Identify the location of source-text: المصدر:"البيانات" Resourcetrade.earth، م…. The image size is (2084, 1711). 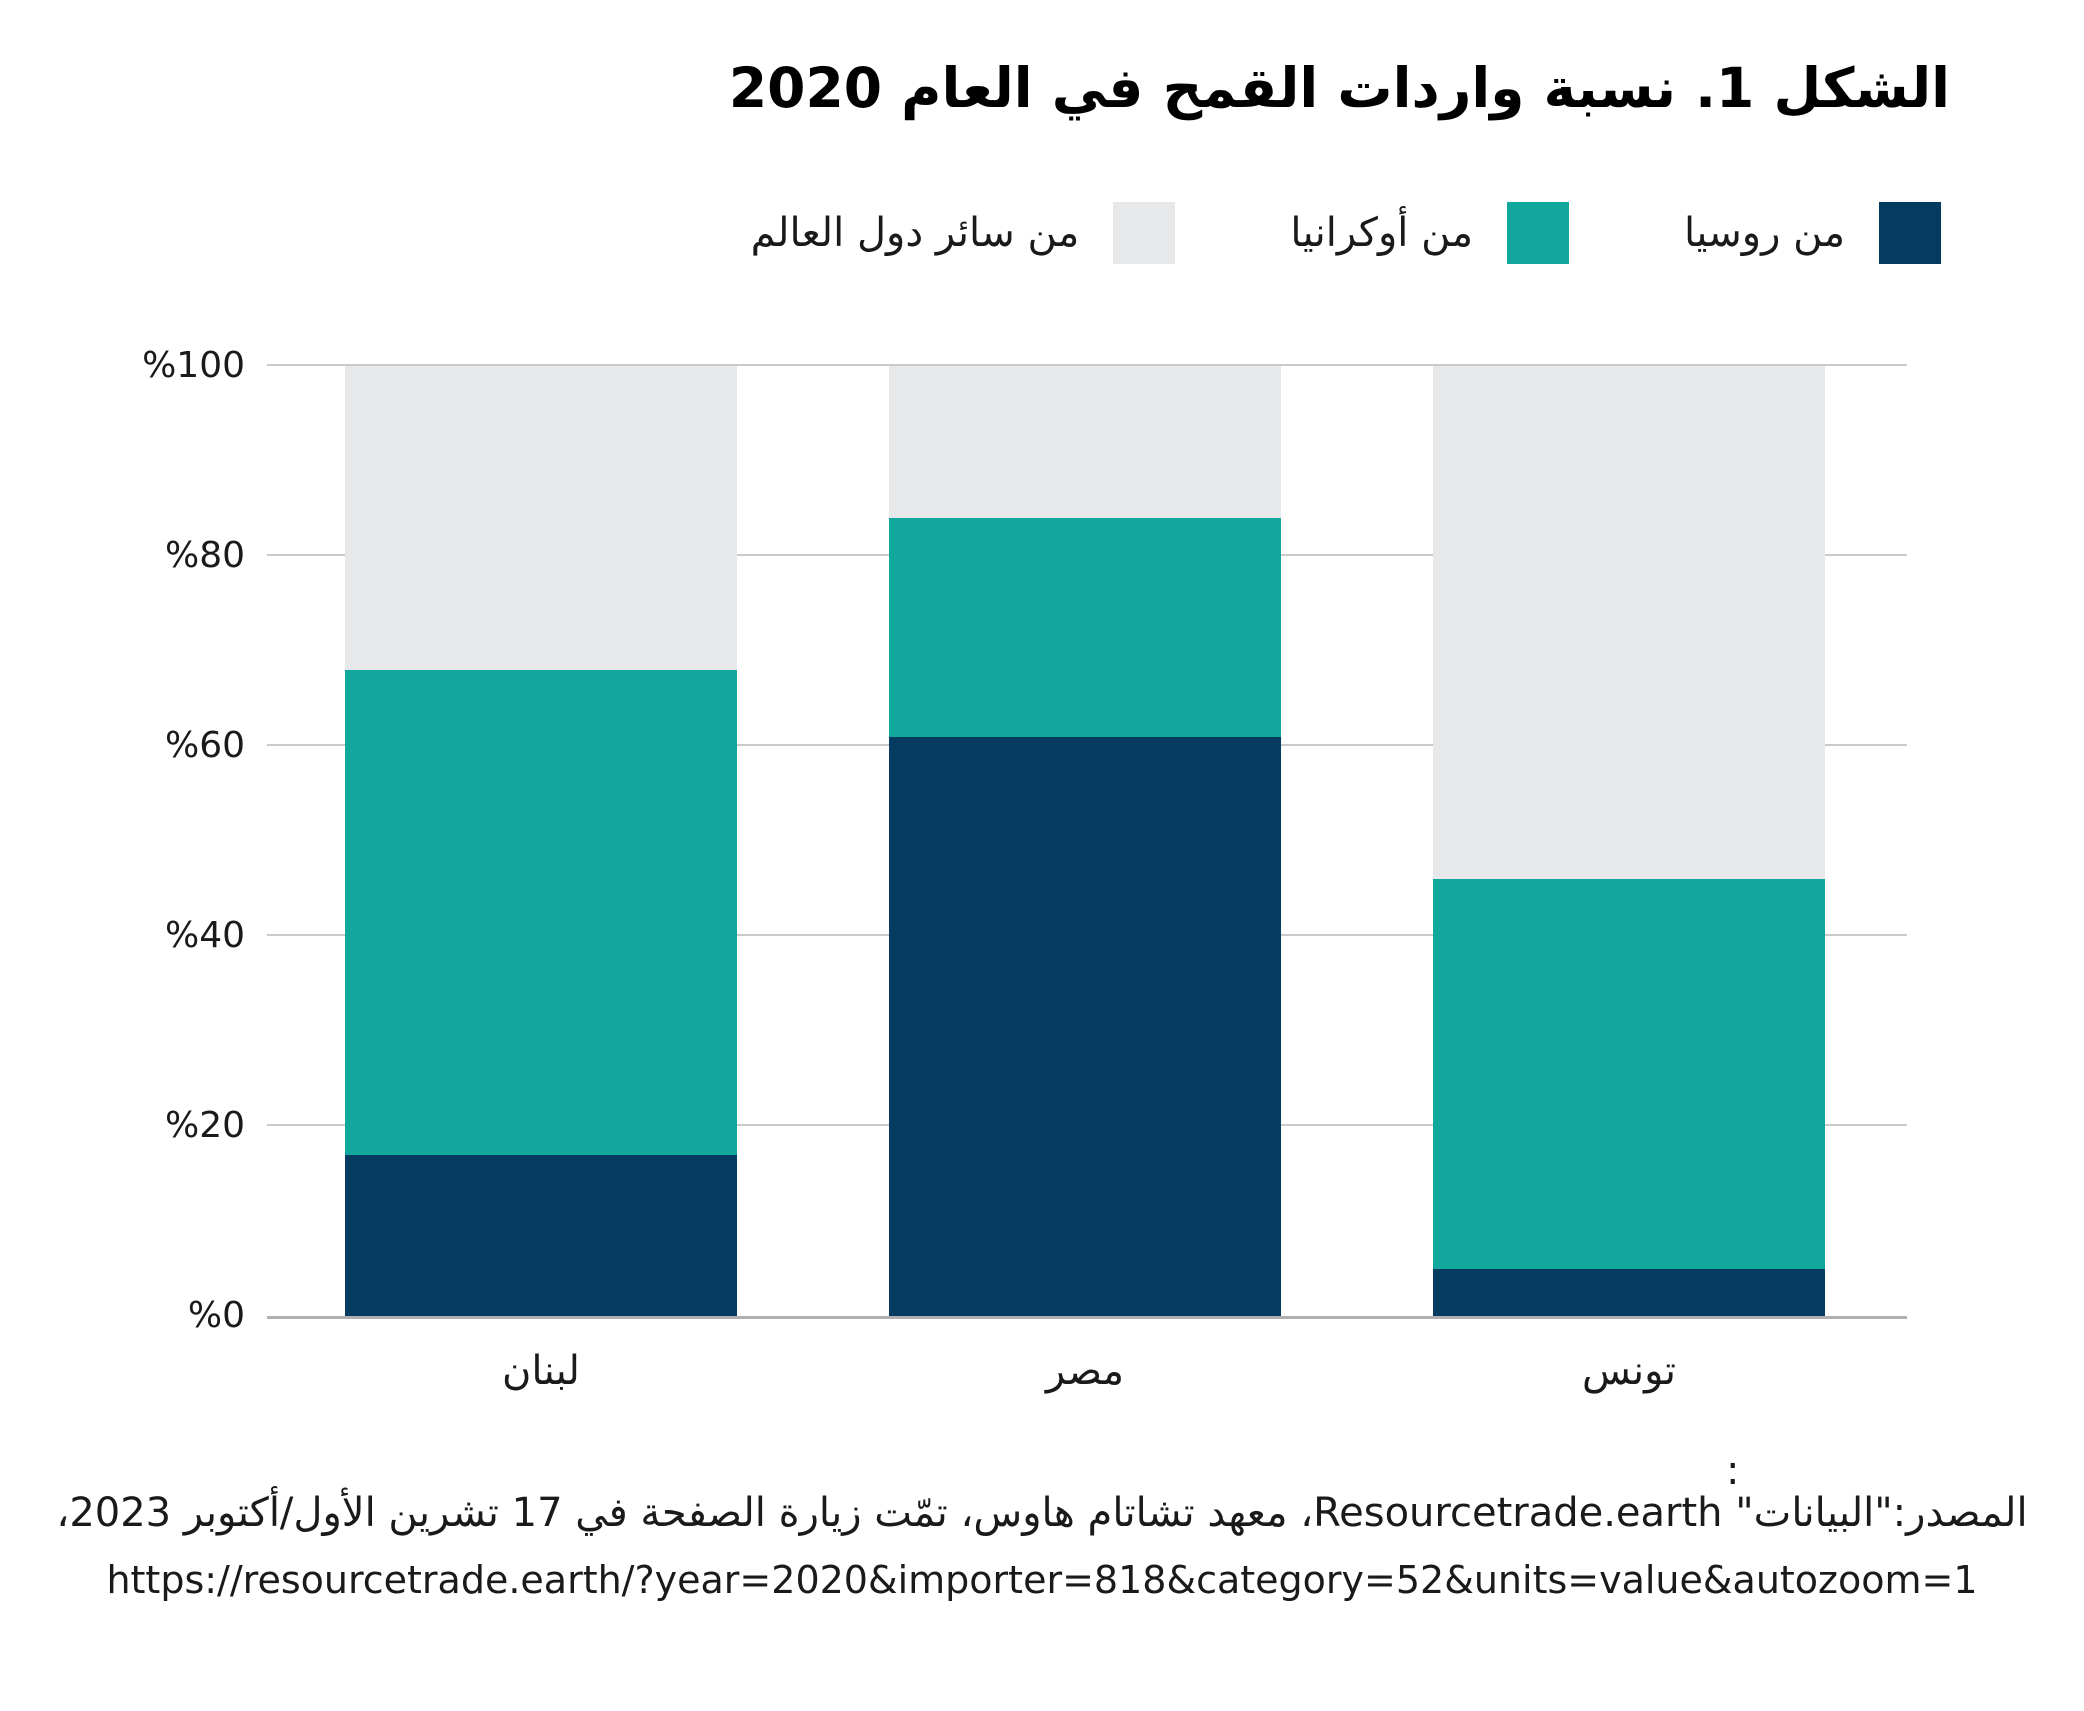
(1042, 1513).